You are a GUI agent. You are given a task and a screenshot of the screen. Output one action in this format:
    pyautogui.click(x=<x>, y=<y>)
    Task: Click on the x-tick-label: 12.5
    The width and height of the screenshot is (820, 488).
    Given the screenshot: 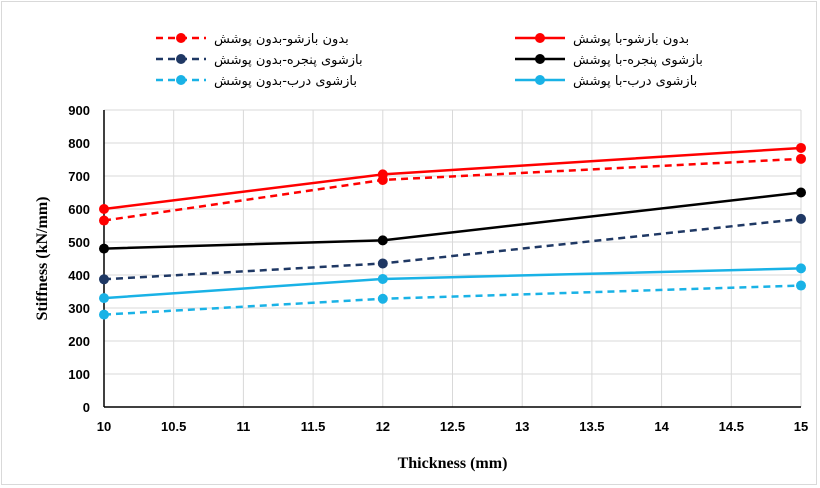 What is the action you would take?
    pyautogui.click(x=452, y=426)
    